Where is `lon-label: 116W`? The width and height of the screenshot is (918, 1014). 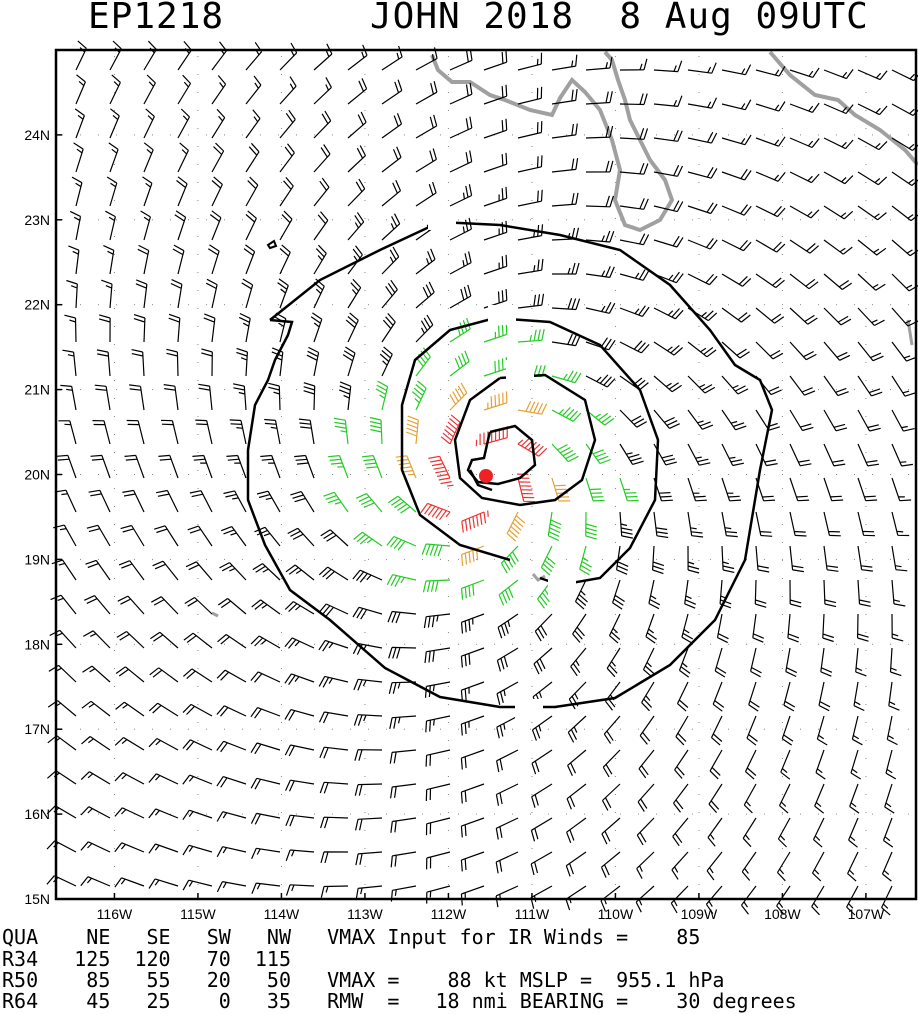
lon-label: 116W is located at coordinates (115, 914).